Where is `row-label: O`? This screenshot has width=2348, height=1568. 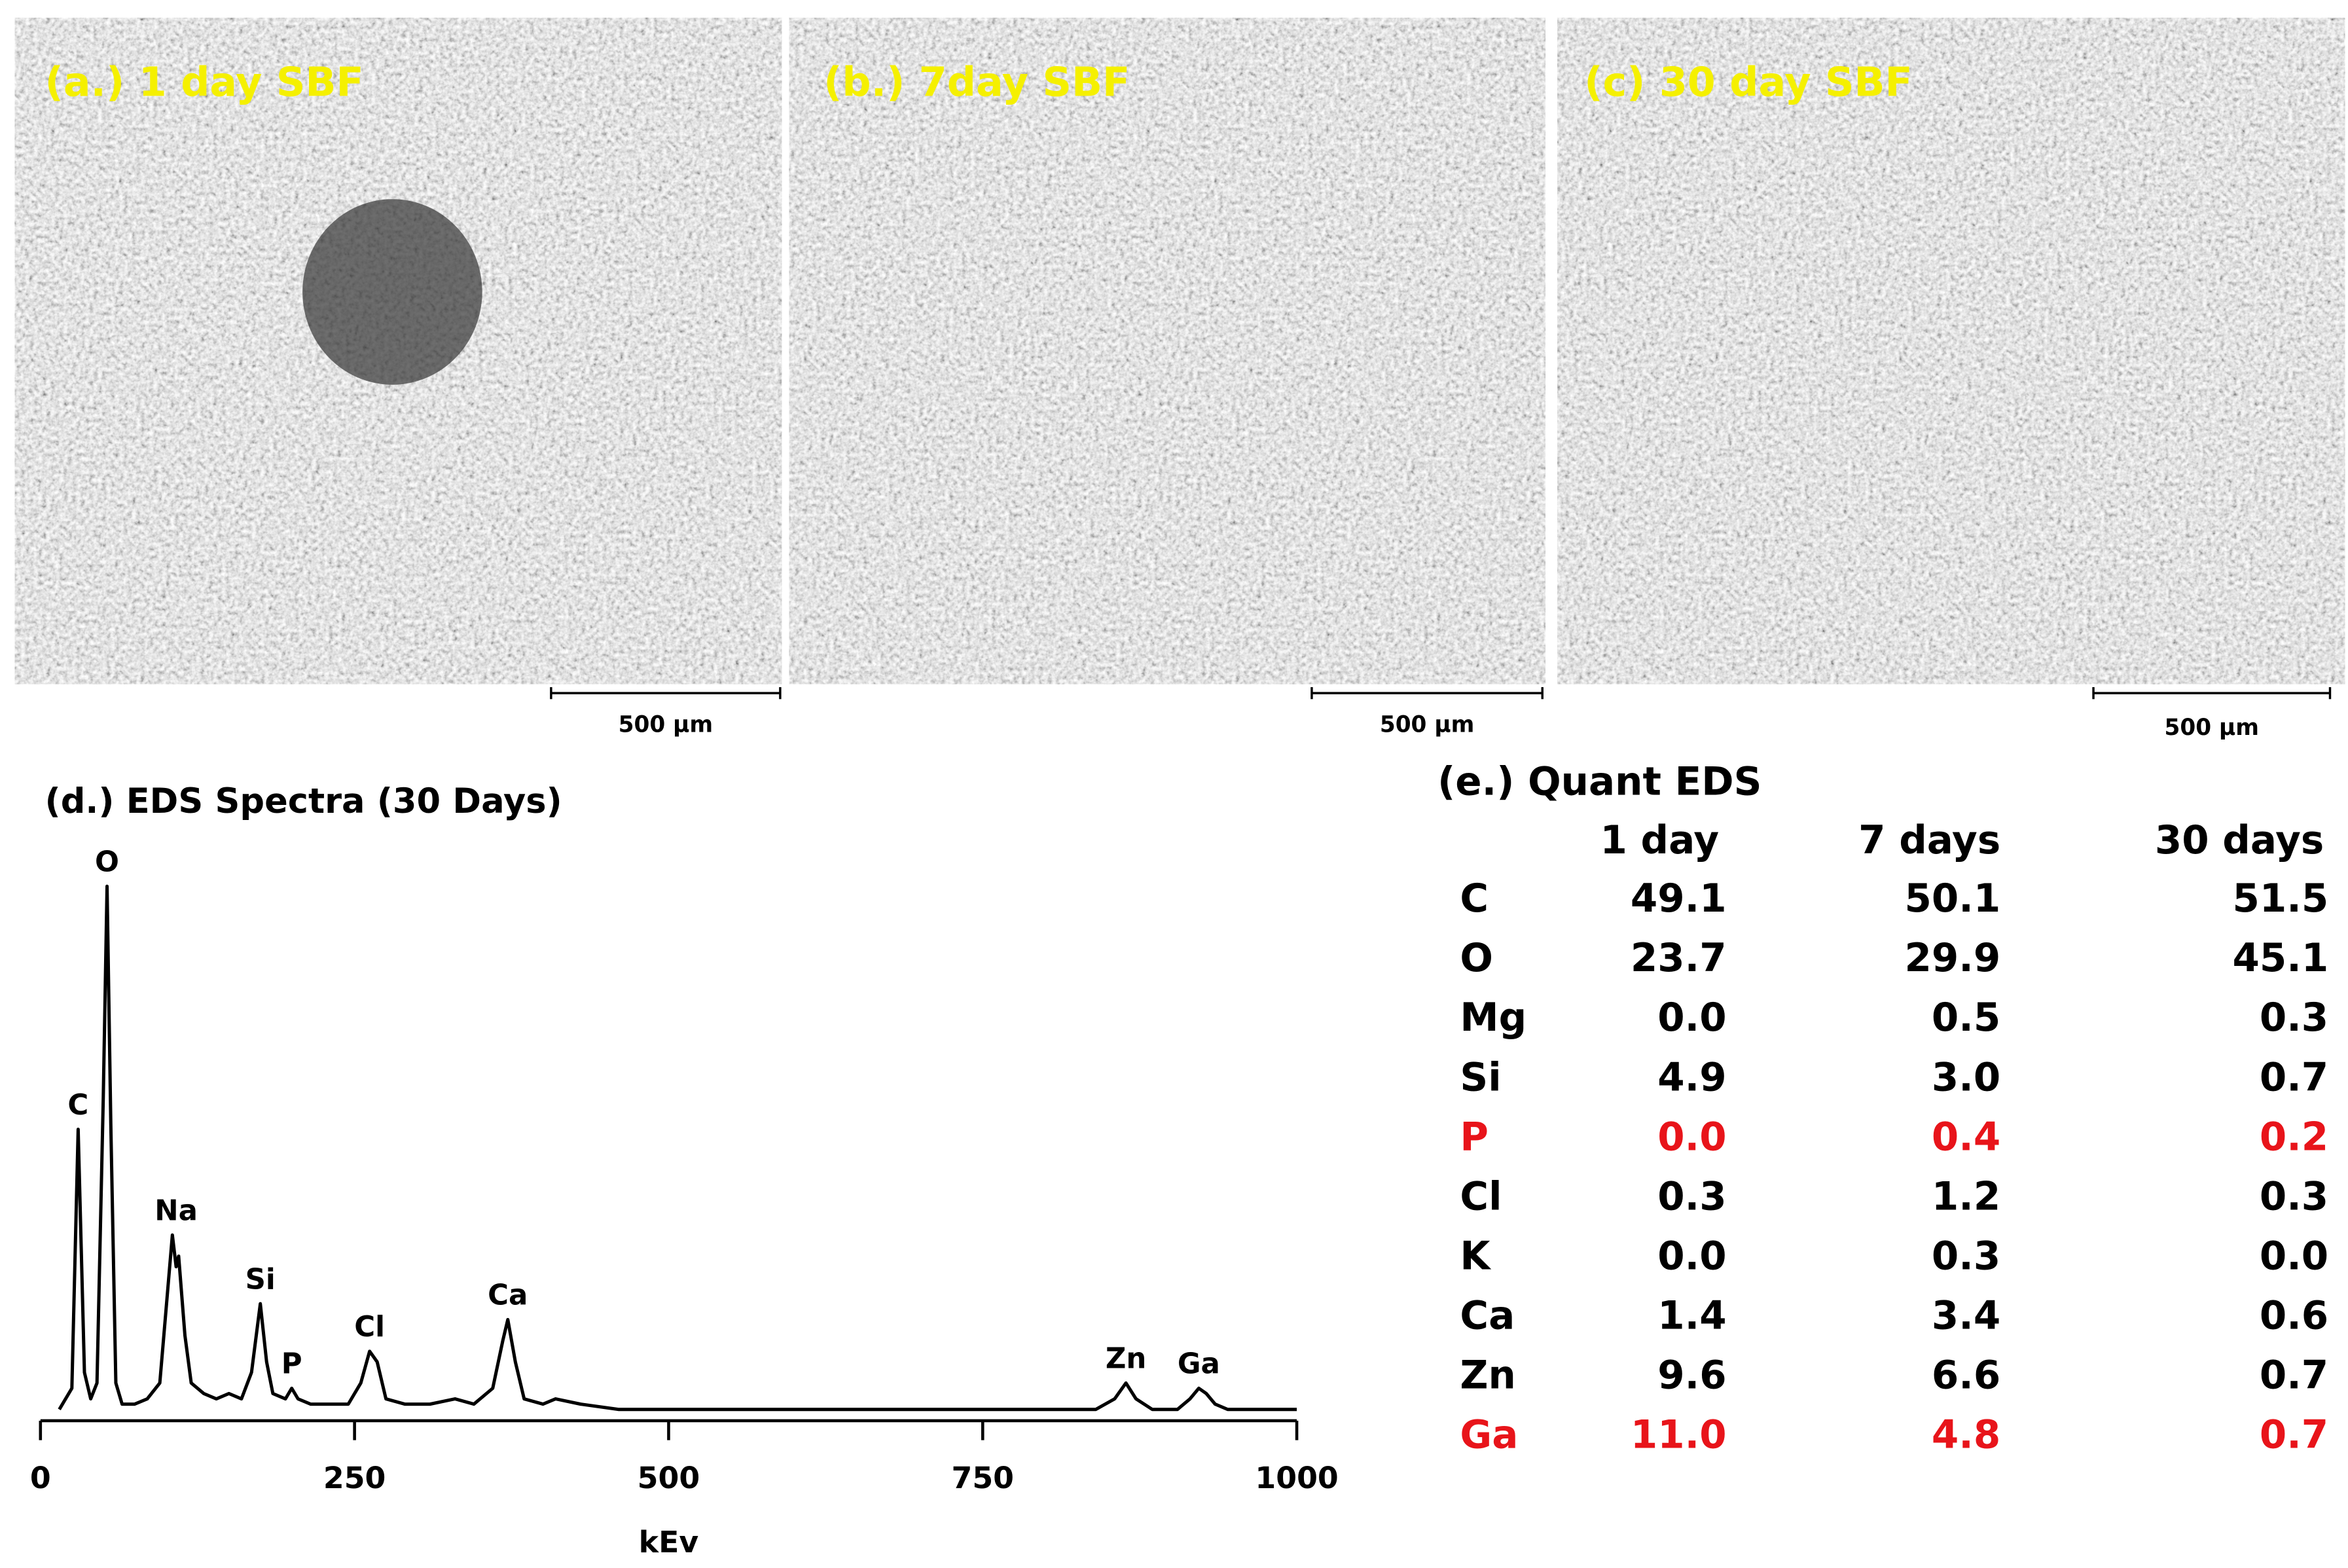
row-label: O is located at coordinates (1477, 959).